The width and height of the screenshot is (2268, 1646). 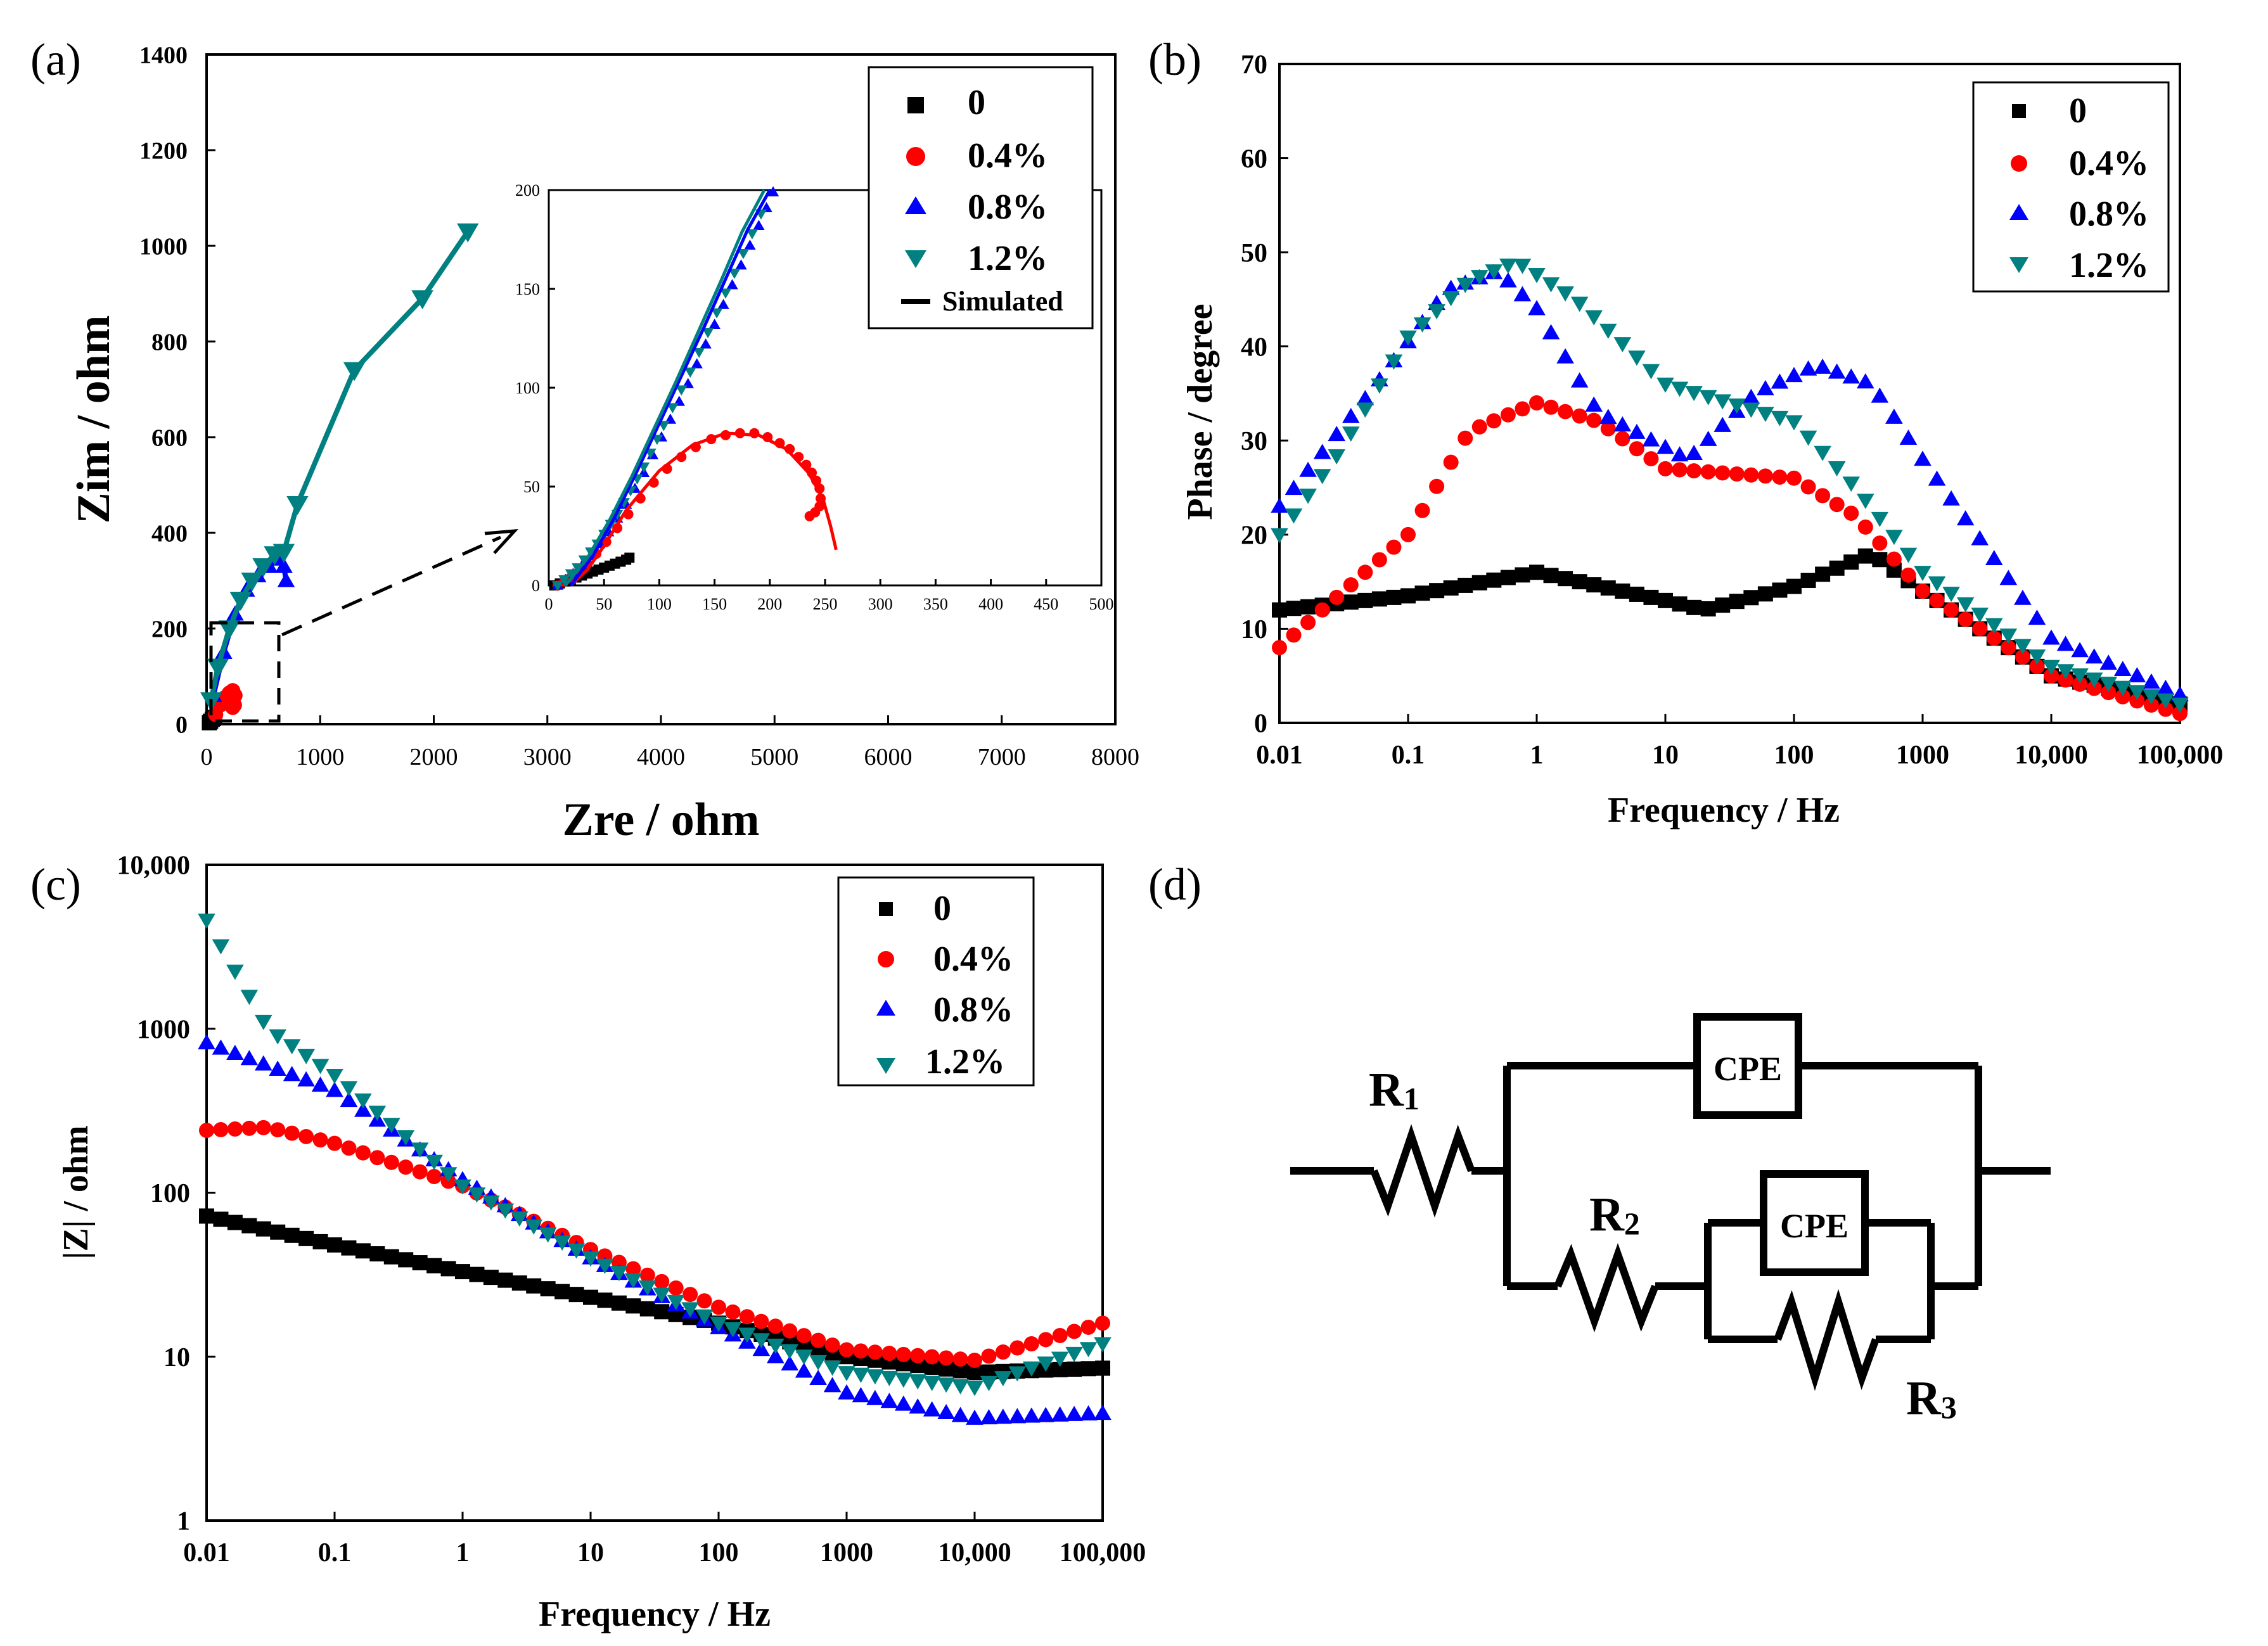 I want to click on x-tick-label: 100,000, so click(x=2180, y=756).